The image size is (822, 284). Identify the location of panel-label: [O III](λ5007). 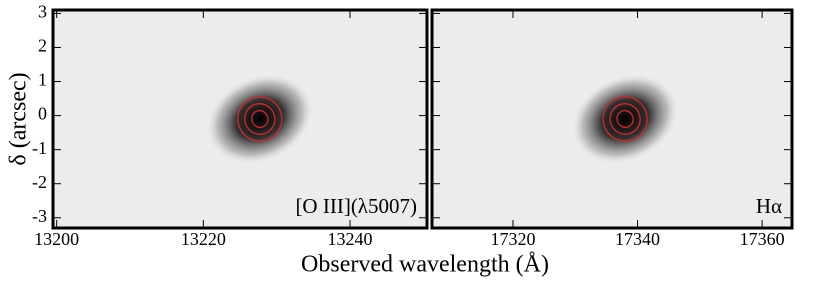
(356, 206).